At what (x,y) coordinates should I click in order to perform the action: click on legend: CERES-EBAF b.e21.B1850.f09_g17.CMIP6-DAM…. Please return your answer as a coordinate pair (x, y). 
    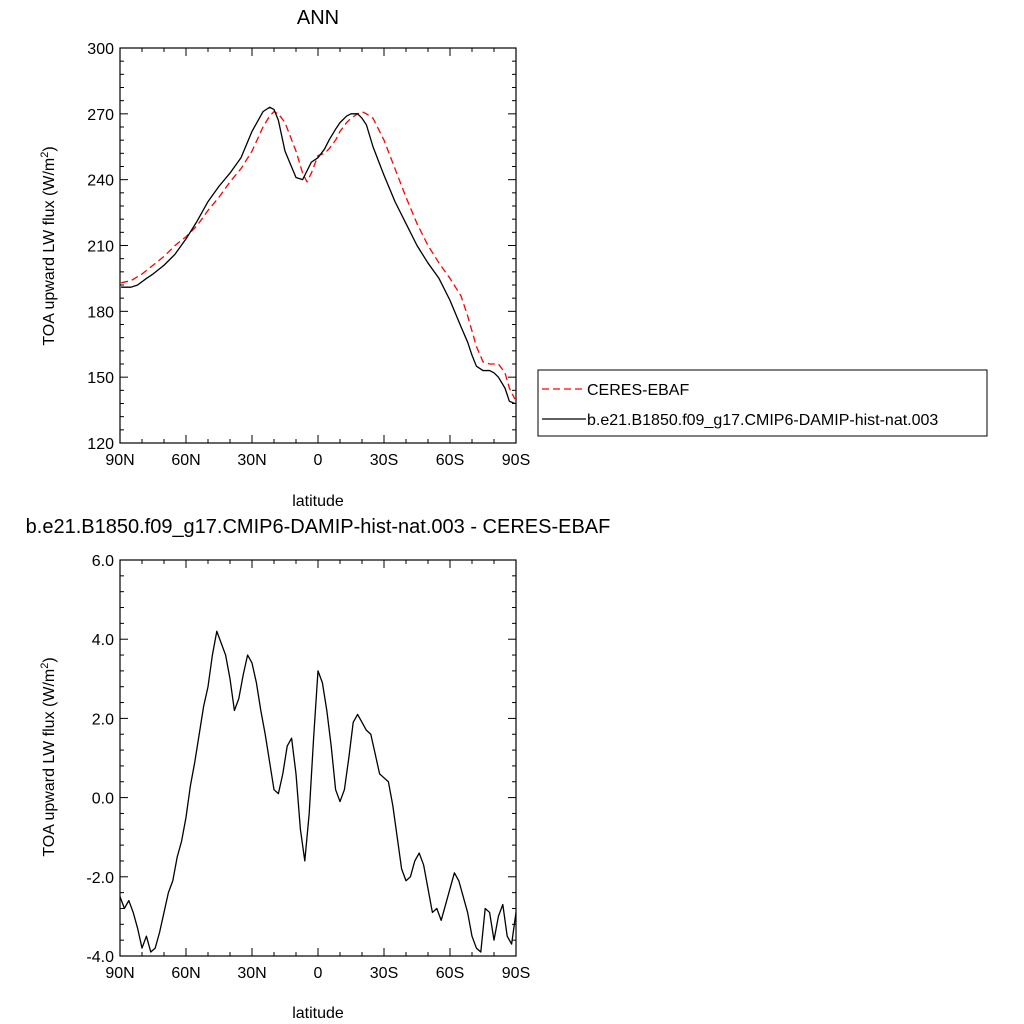
    Looking at the image, I should click on (762, 403).